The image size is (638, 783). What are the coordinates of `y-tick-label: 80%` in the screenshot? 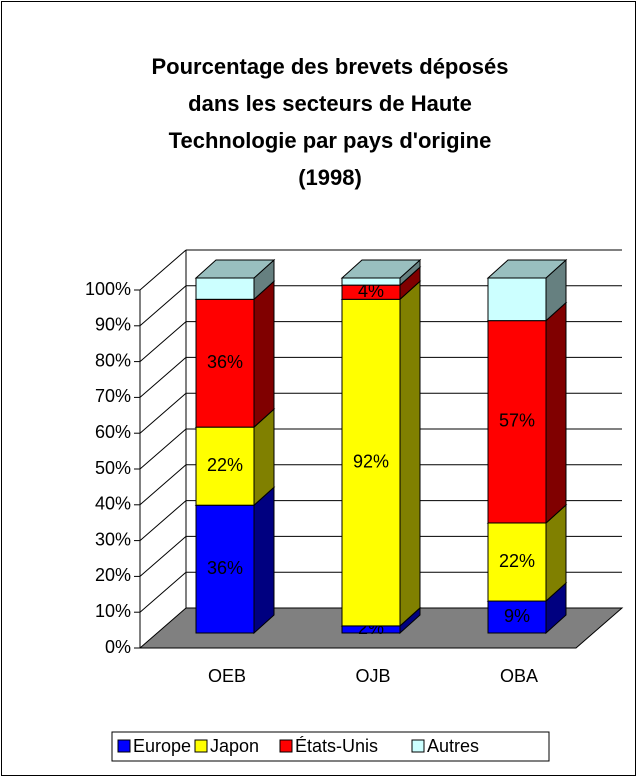 It's located at (113, 360).